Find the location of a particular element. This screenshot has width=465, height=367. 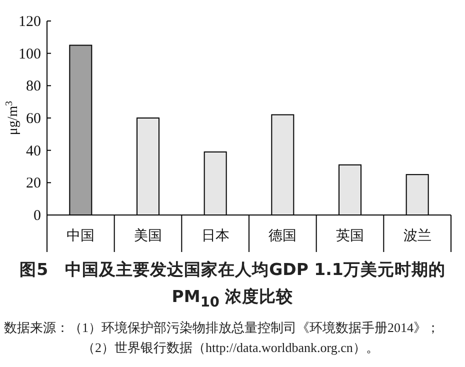

y-tick-label: 80 is located at coordinates (33, 86).